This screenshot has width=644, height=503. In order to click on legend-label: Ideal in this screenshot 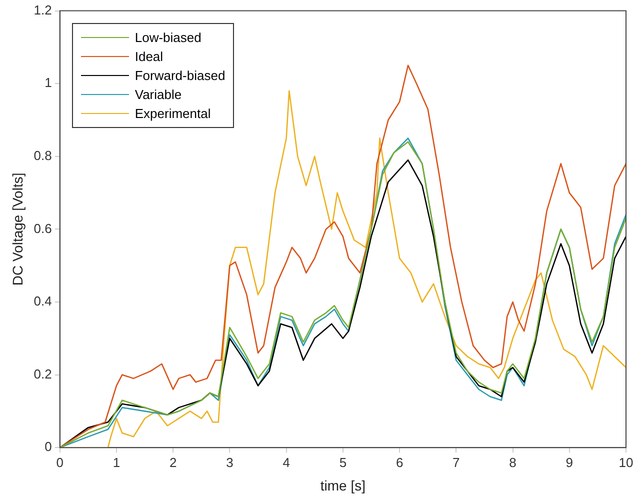, I will do `click(149, 57)`.